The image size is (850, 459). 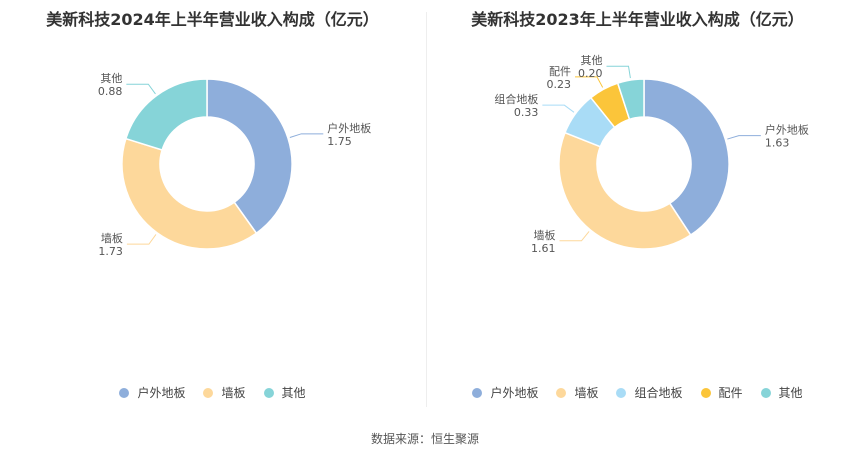 What do you see at coordinates (212, 19) in the screenshot?
I see `chart-title-2024: 美新科技2024年上半年营业收入构成（亿元）` at bounding box center [212, 19].